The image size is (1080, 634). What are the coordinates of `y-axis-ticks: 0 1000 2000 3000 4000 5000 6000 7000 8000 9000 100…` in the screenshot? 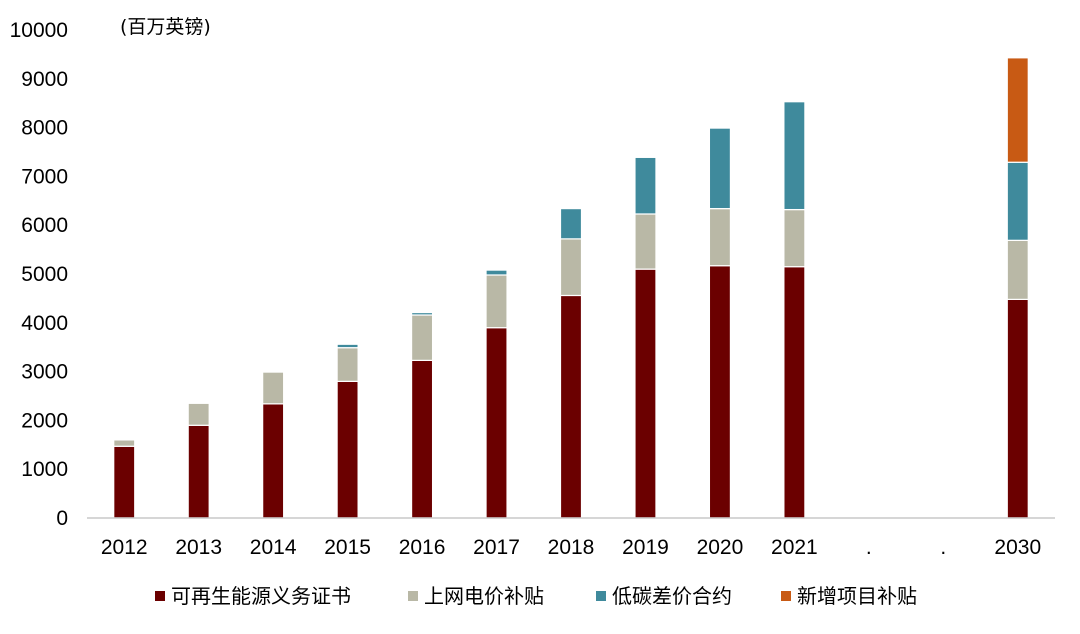 It's located at (39, 274).